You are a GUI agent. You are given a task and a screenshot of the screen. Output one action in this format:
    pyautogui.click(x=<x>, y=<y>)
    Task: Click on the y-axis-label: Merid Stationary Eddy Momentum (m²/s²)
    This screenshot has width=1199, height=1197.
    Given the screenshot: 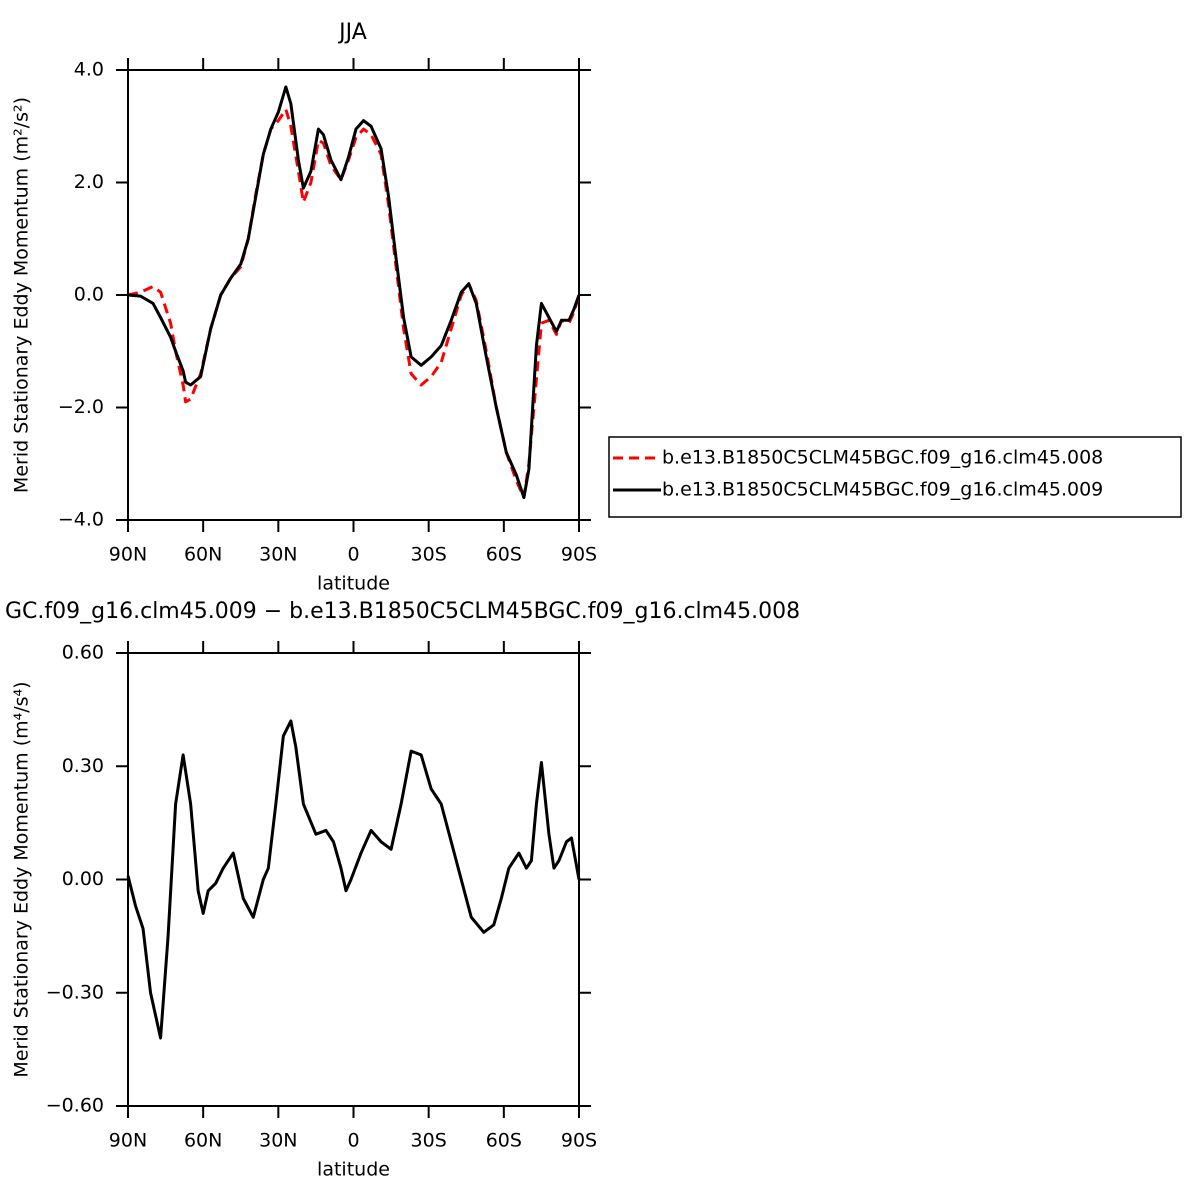 What is the action you would take?
    pyautogui.click(x=22, y=295)
    